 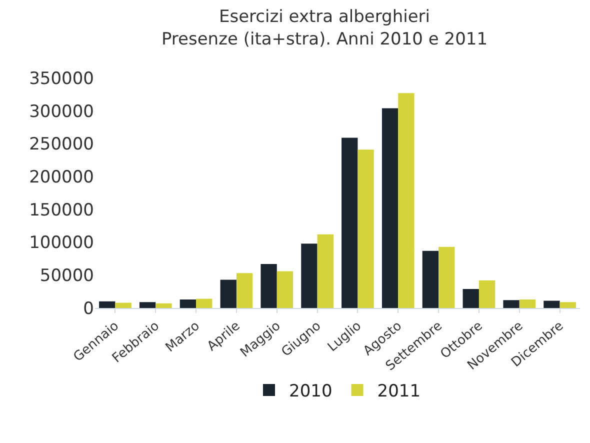 I want to click on y-tick-label: 150000, so click(x=61, y=210).